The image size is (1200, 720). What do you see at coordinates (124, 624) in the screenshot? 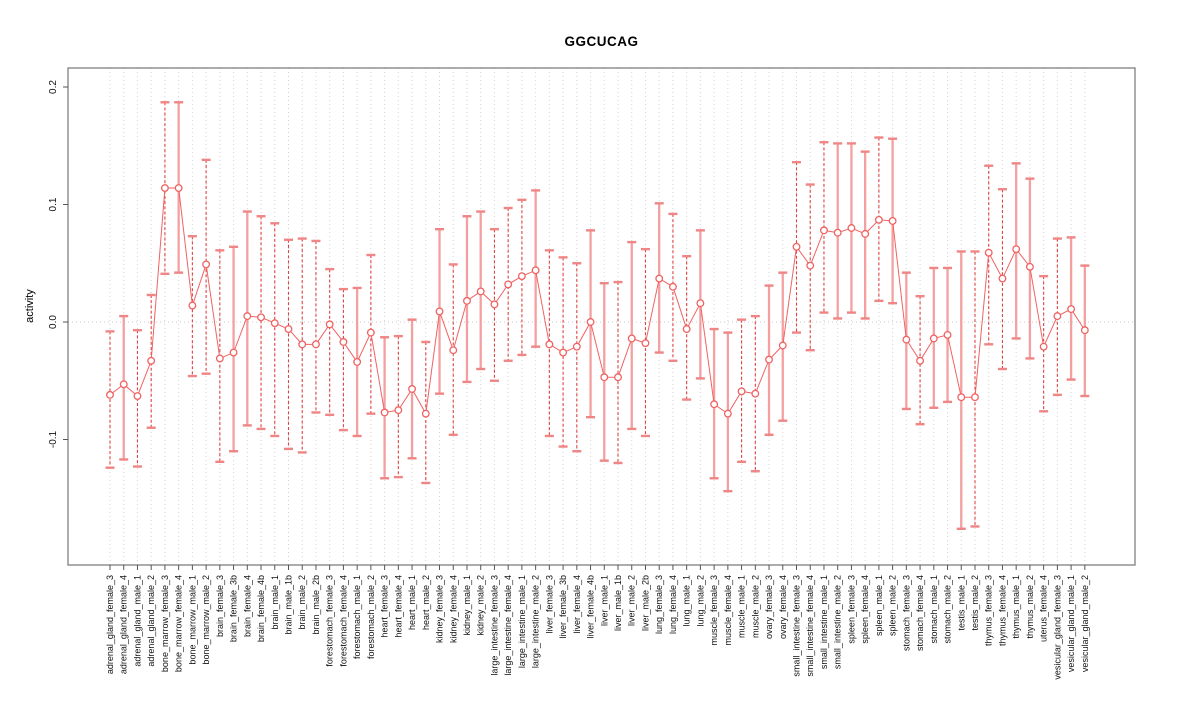
I see `svg-text: adrenal_gland_female_4` at bounding box center [124, 624].